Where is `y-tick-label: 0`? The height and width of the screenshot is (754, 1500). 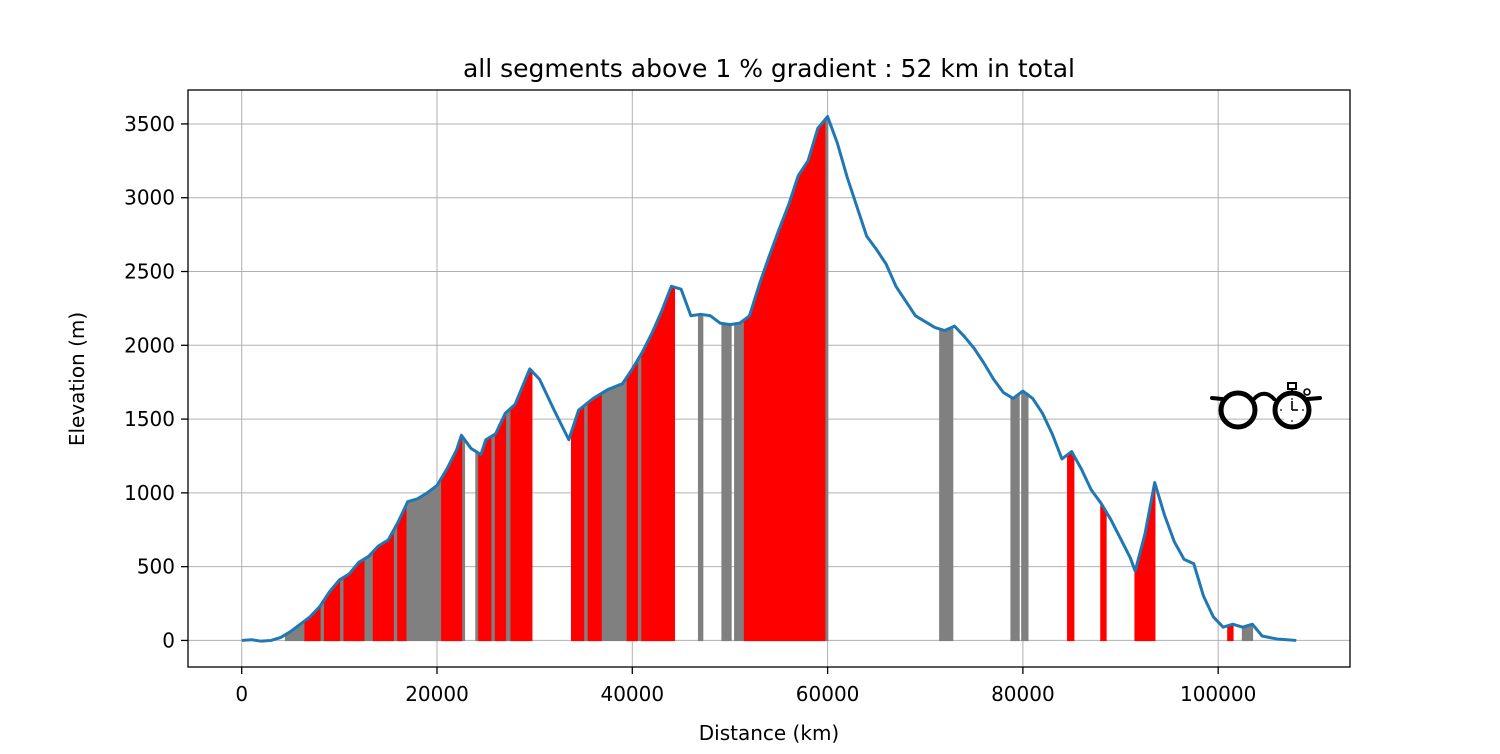
y-tick-label: 0 is located at coordinates (168, 640).